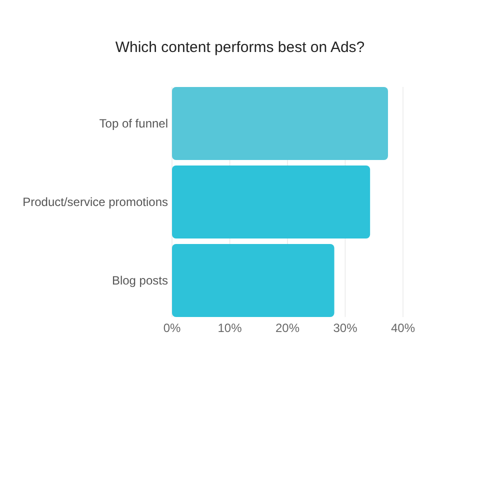 This screenshot has height=480, width=480. I want to click on y-tick-label: Blog posts, so click(140, 281).